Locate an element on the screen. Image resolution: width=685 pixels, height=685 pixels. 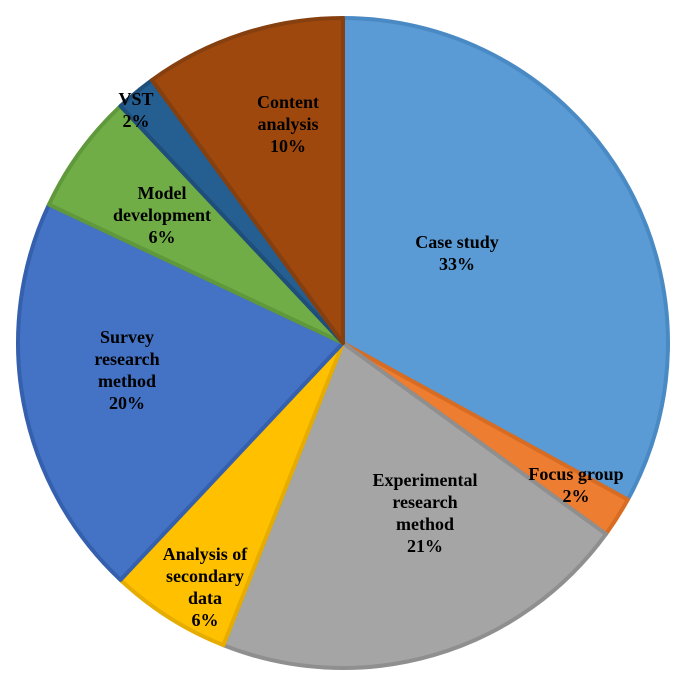
pie-slice-analysis-of is located at coordinates (231, 494).